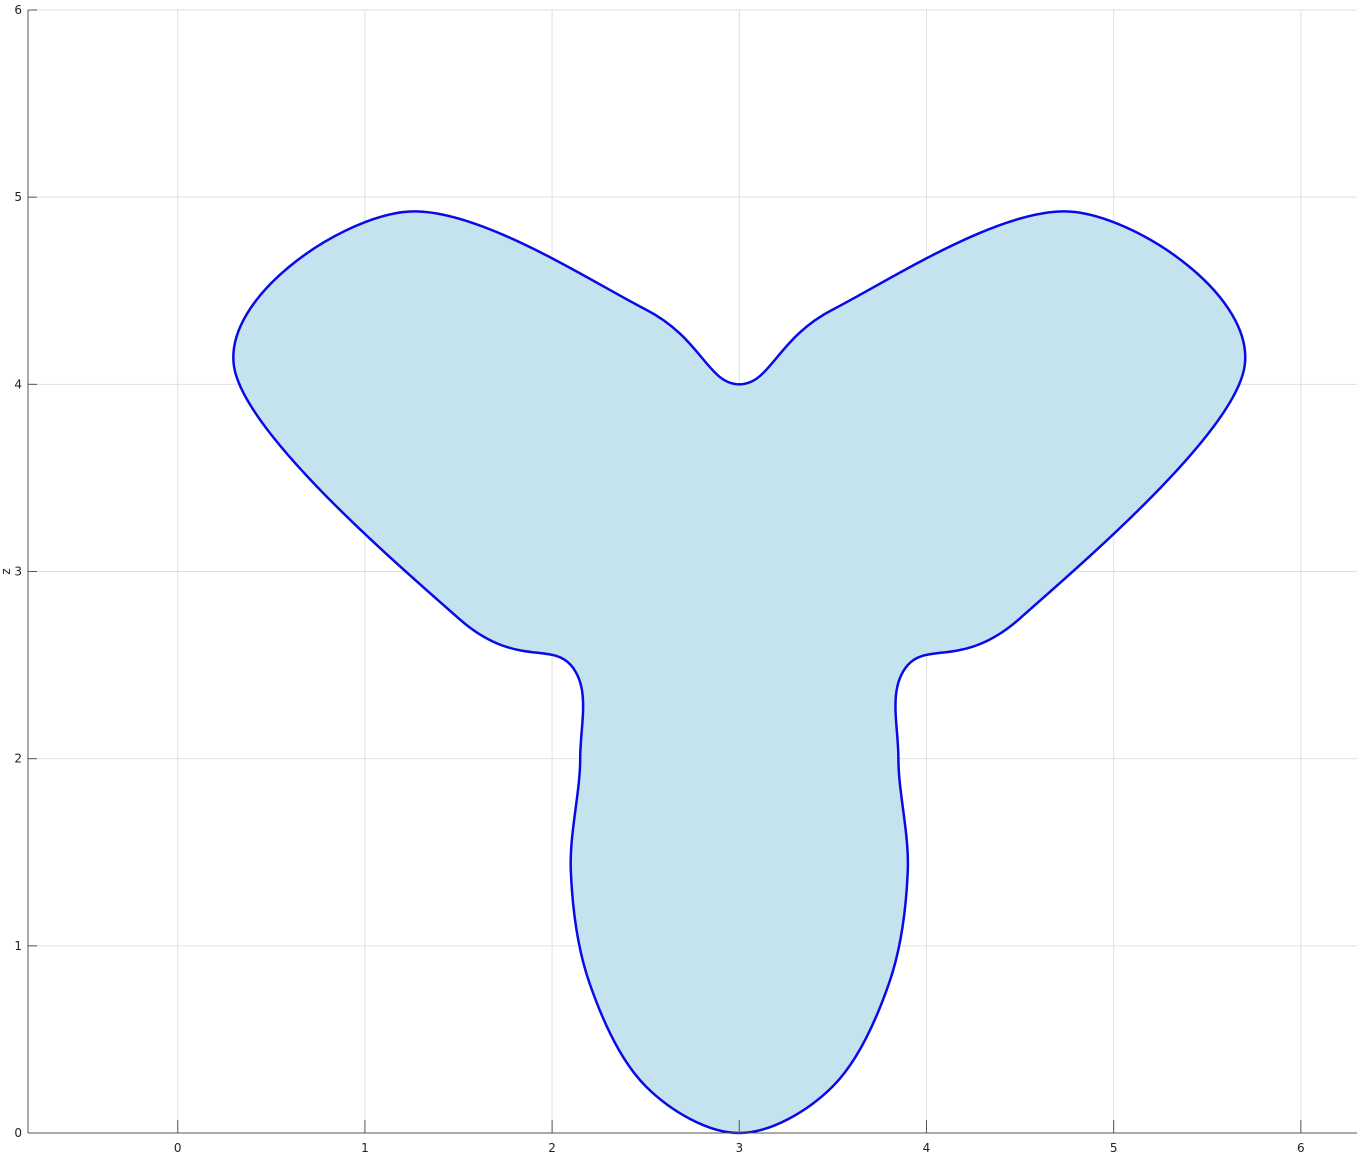 The width and height of the screenshot is (1358, 1162). Describe the element at coordinates (18, 197) in the screenshot. I see `y-tick-label-5: 5` at that location.